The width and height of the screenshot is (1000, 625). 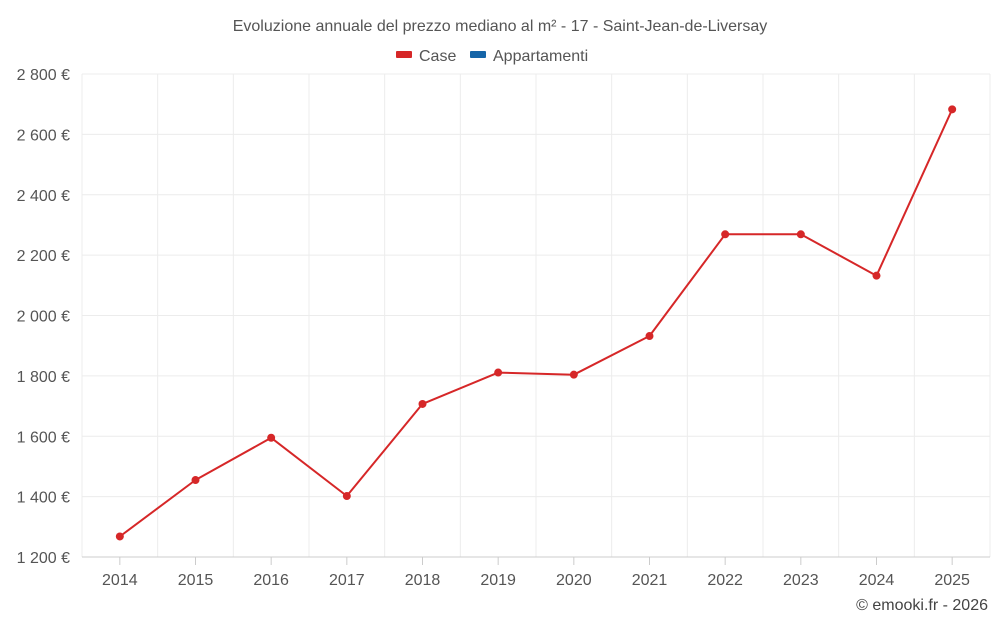 I want to click on x-tick-label: 2016, so click(x=271, y=580).